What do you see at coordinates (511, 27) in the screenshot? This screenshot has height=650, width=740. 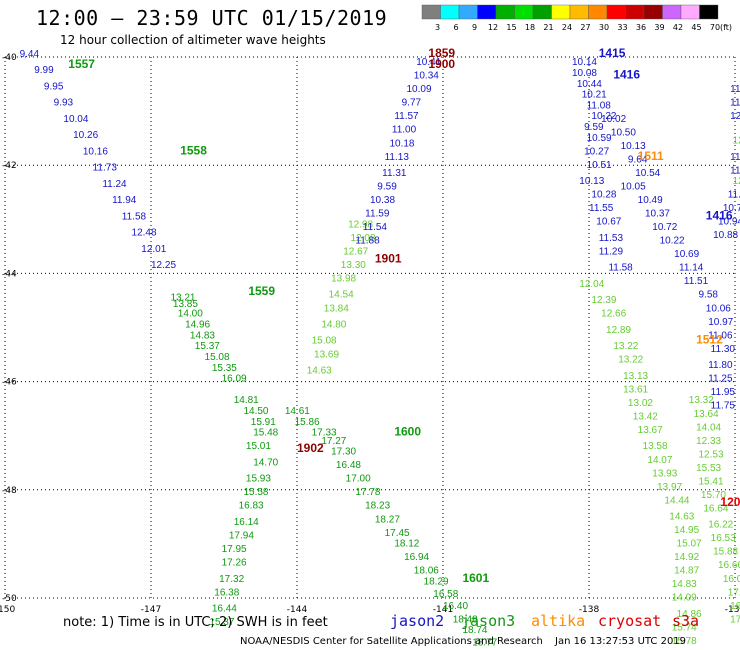 I see `color-scale-tick: 15` at bounding box center [511, 27].